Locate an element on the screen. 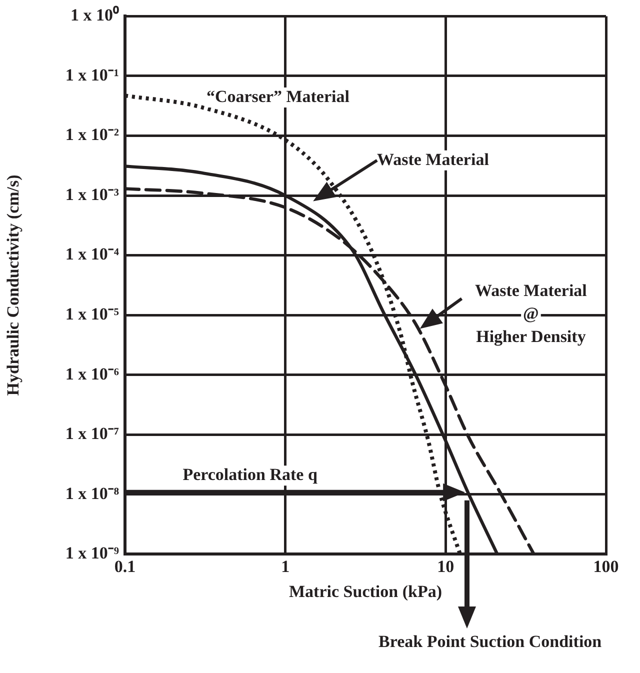 The image size is (640, 673). y-tick-label: 1 x 10⁻⁸ is located at coordinates (92, 493).